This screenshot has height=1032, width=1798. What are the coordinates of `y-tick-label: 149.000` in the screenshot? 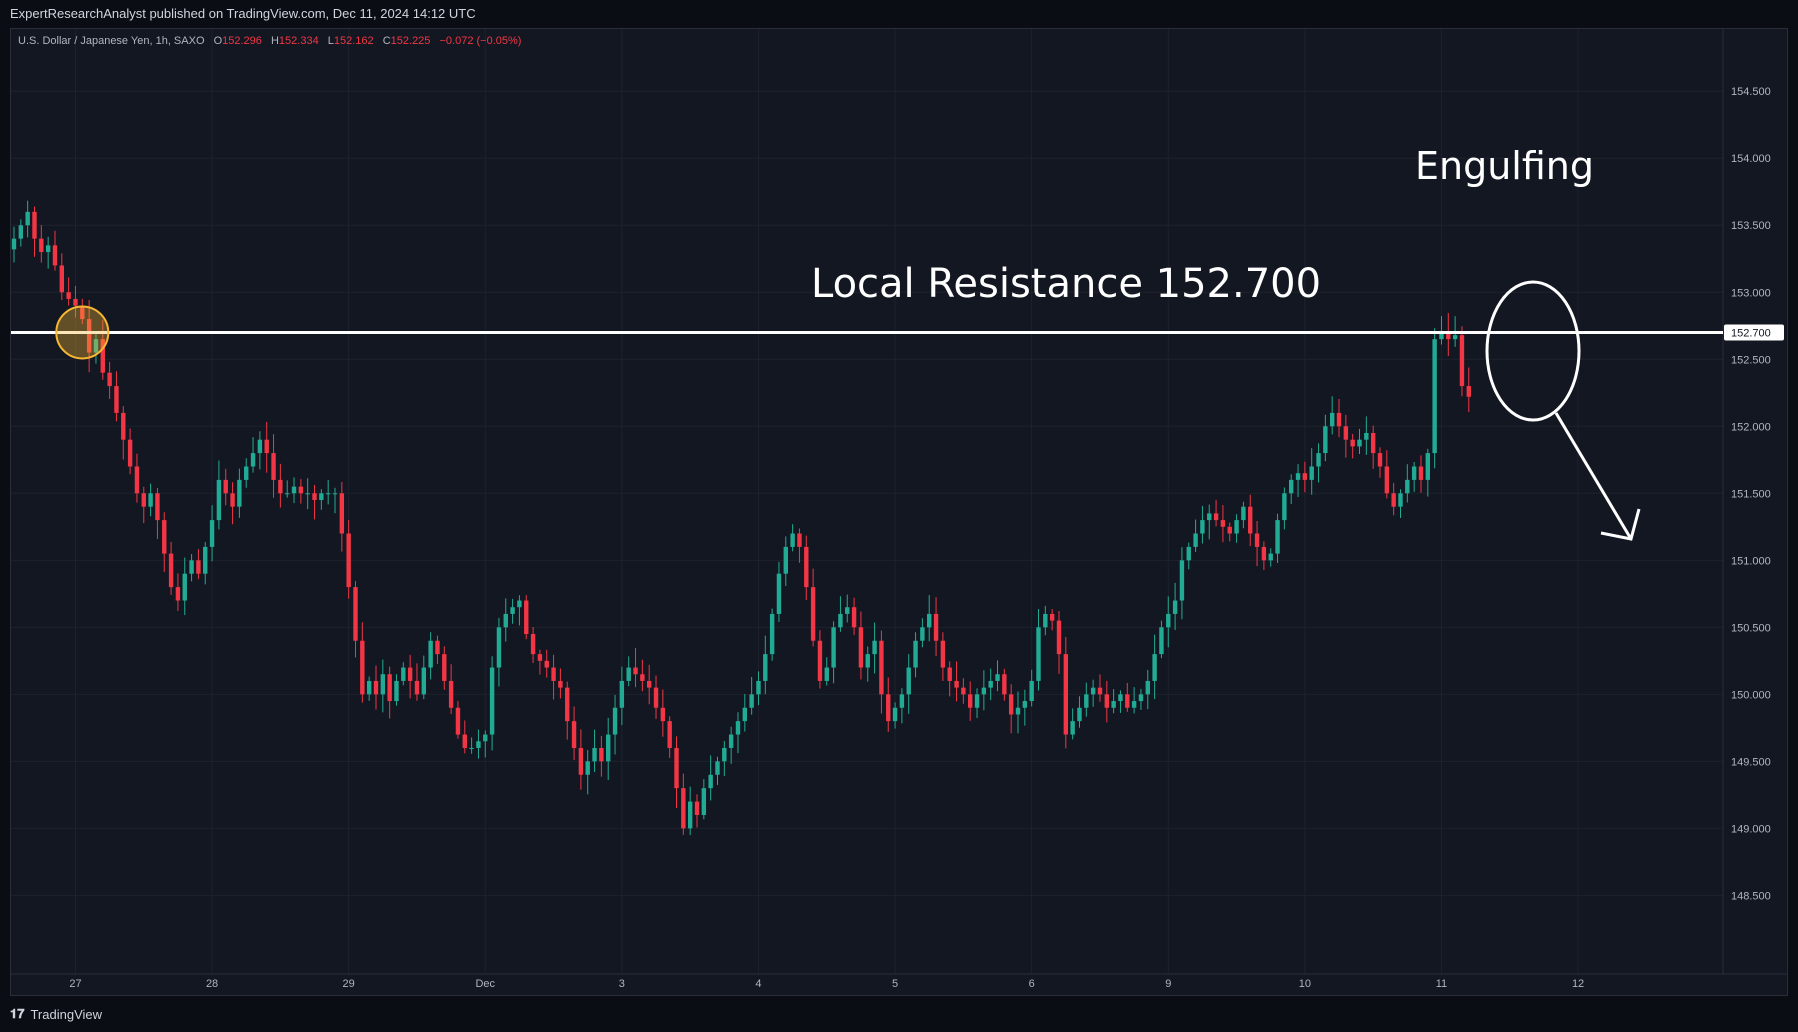 It's located at (1751, 829).